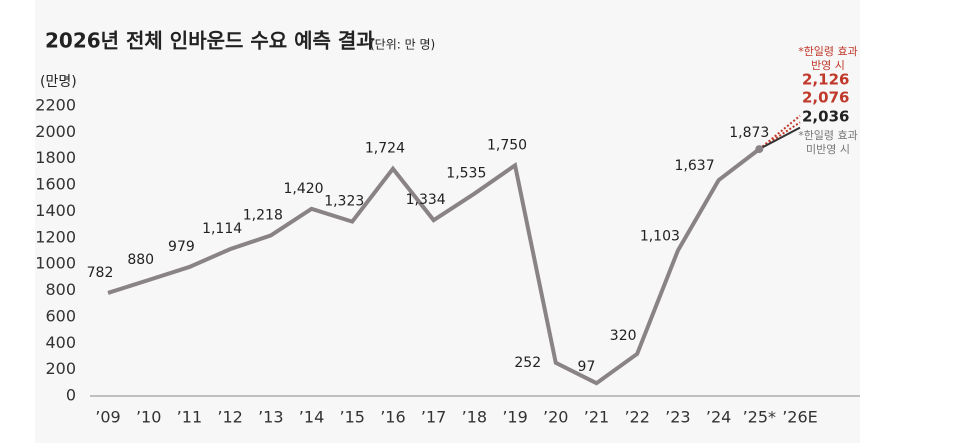  What do you see at coordinates (426, 200) in the screenshot?
I see `data-label: 1,334` at bounding box center [426, 200].